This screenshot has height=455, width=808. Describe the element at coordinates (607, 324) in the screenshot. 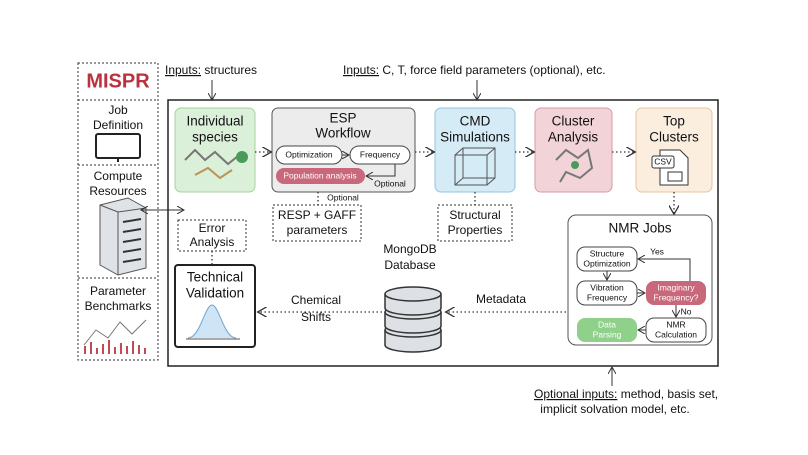

I see `nmr-node-label: Data` at that location.